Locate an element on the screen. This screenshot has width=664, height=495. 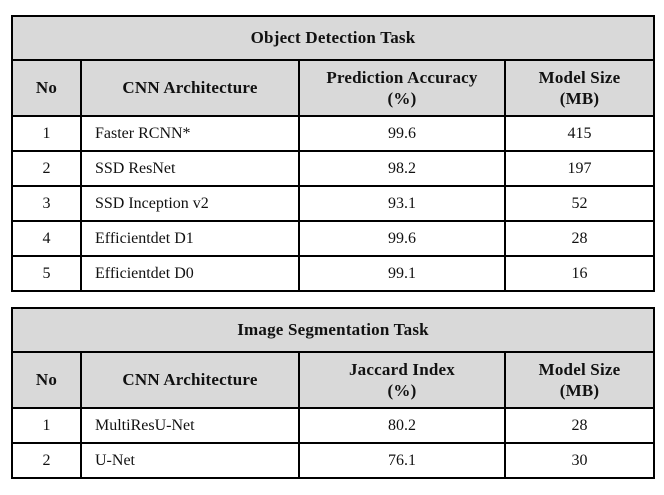
column-header-accuracy: Prediction Accuracy (%) is located at coordinates (402, 88).